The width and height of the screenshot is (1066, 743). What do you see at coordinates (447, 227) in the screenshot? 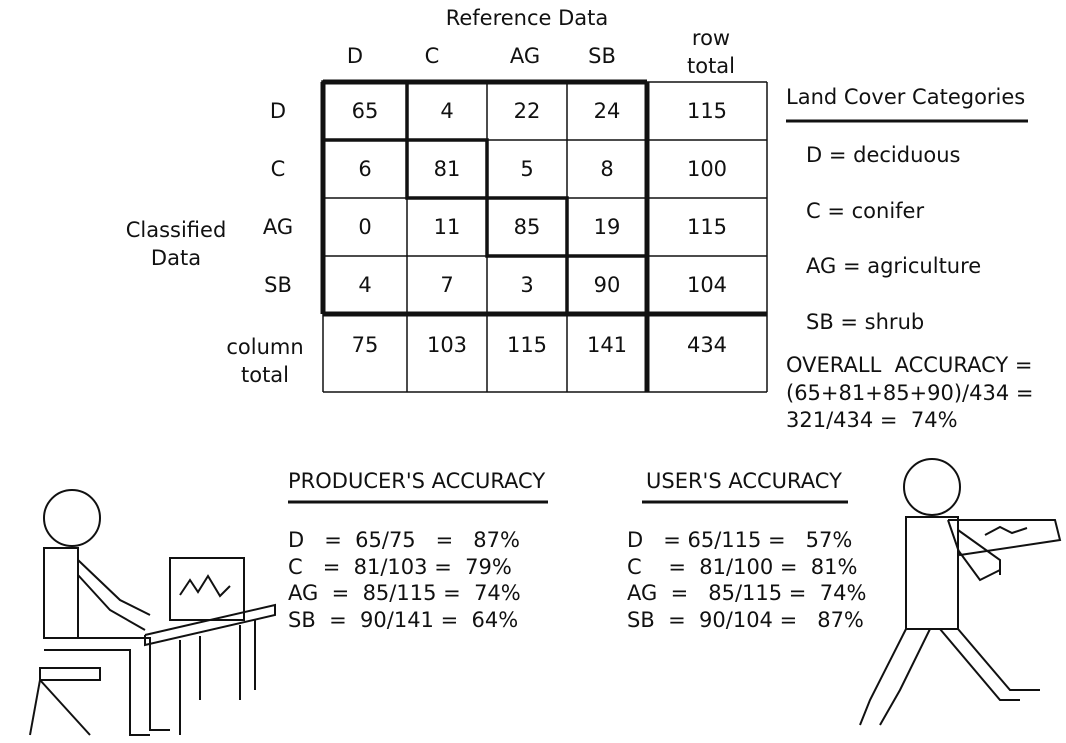
I see `cell-value: 11` at bounding box center [447, 227].